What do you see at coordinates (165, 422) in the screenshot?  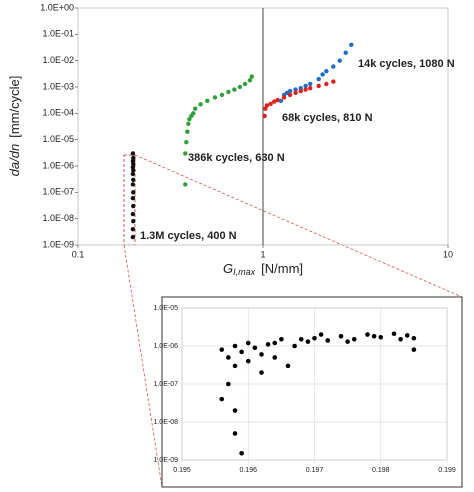 I see `y-tick-label: 1.0E-08` at bounding box center [165, 422].